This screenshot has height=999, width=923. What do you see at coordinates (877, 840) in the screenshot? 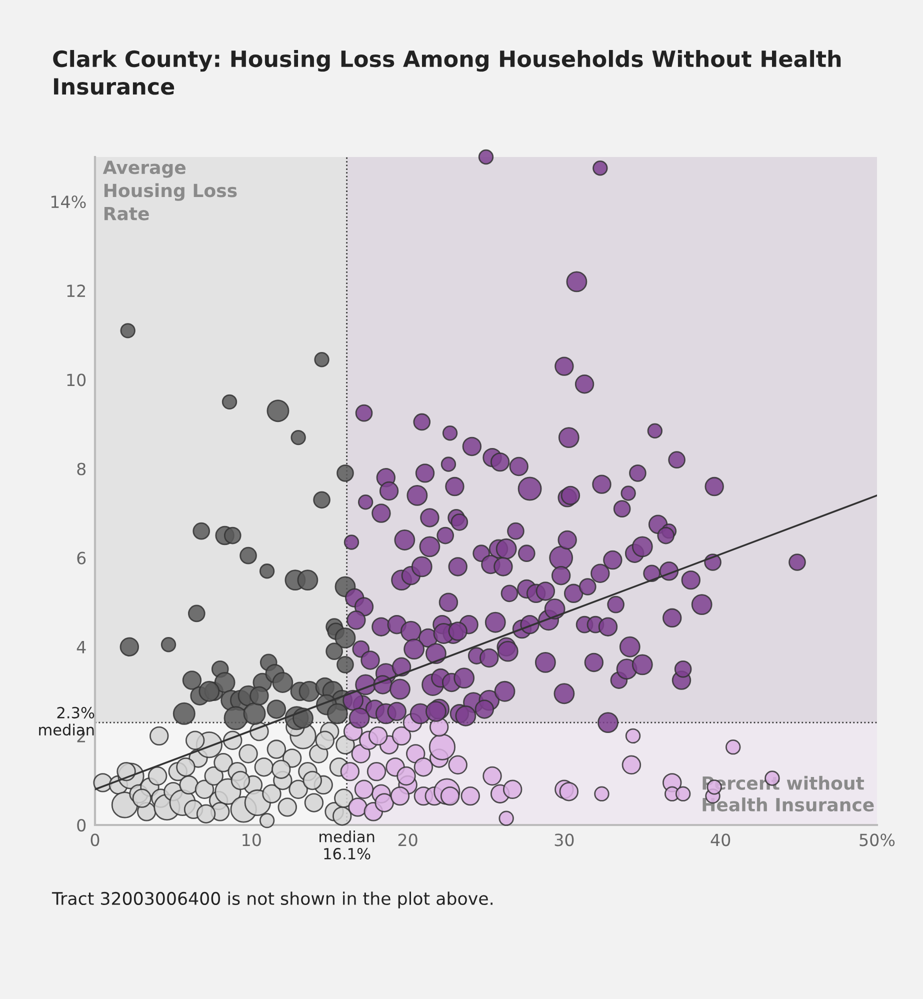
I see `x-tick-label: 50%` at bounding box center [877, 840].